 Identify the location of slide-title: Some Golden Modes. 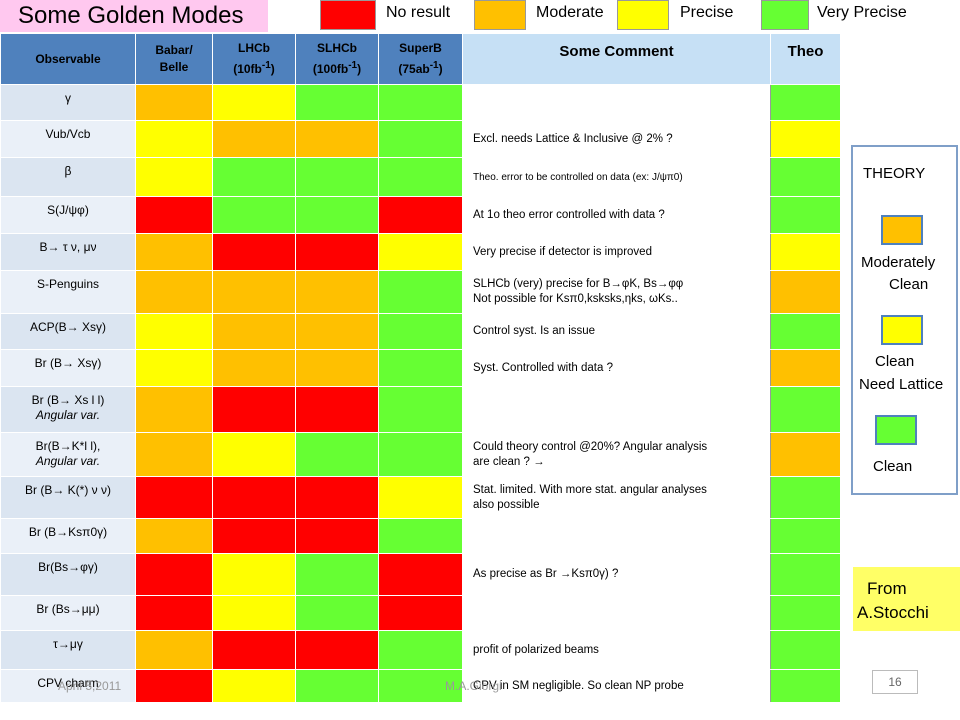
(134, 16).